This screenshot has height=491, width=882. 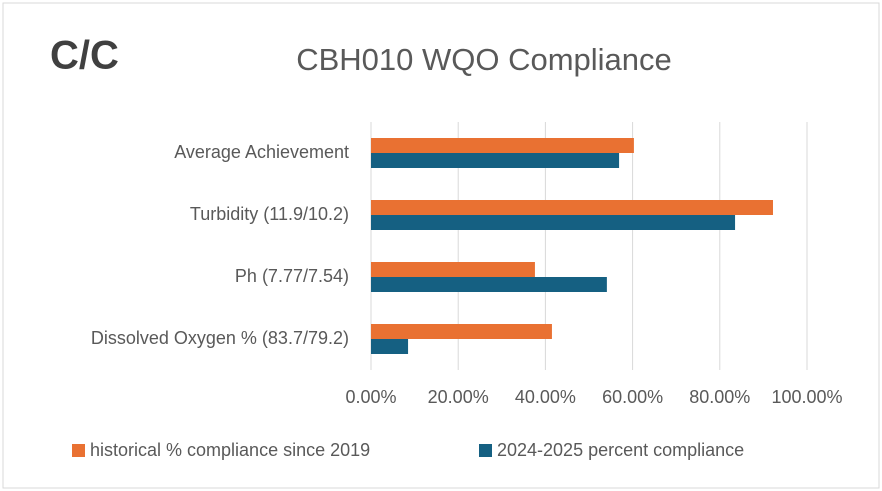 I want to click on logo-text: C/C, so click(x=84, y=56).